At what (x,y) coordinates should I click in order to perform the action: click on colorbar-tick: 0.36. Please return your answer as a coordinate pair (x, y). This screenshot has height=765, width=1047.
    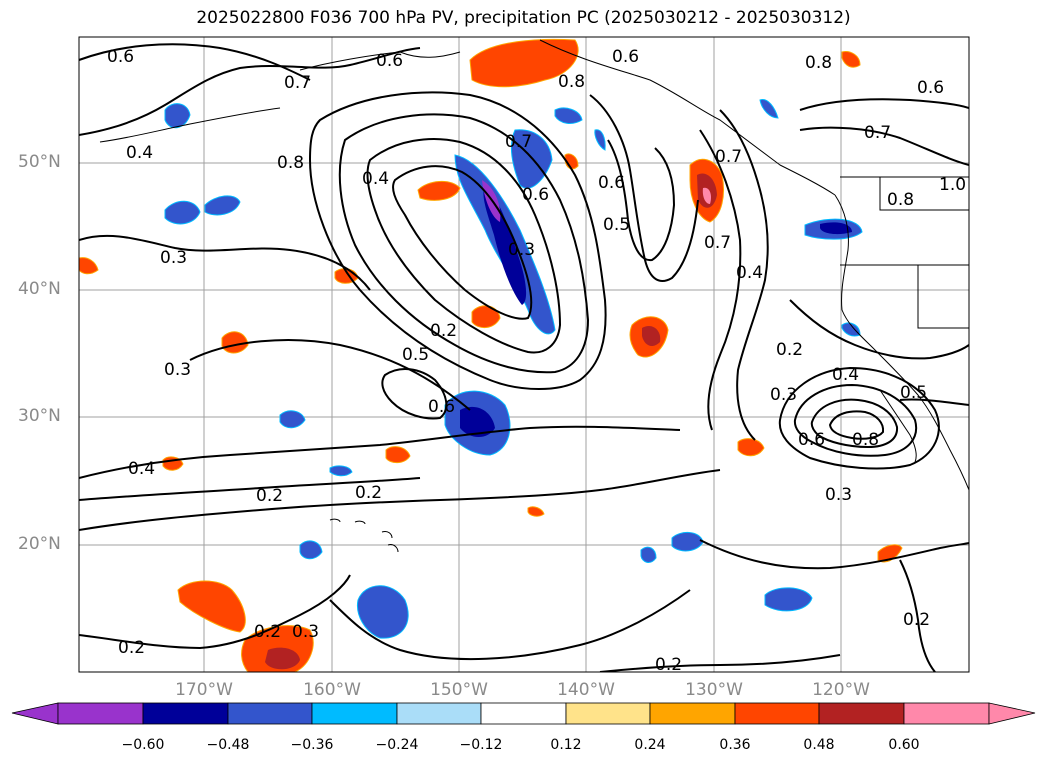
    Looking at the image, I should click on (735, 745).